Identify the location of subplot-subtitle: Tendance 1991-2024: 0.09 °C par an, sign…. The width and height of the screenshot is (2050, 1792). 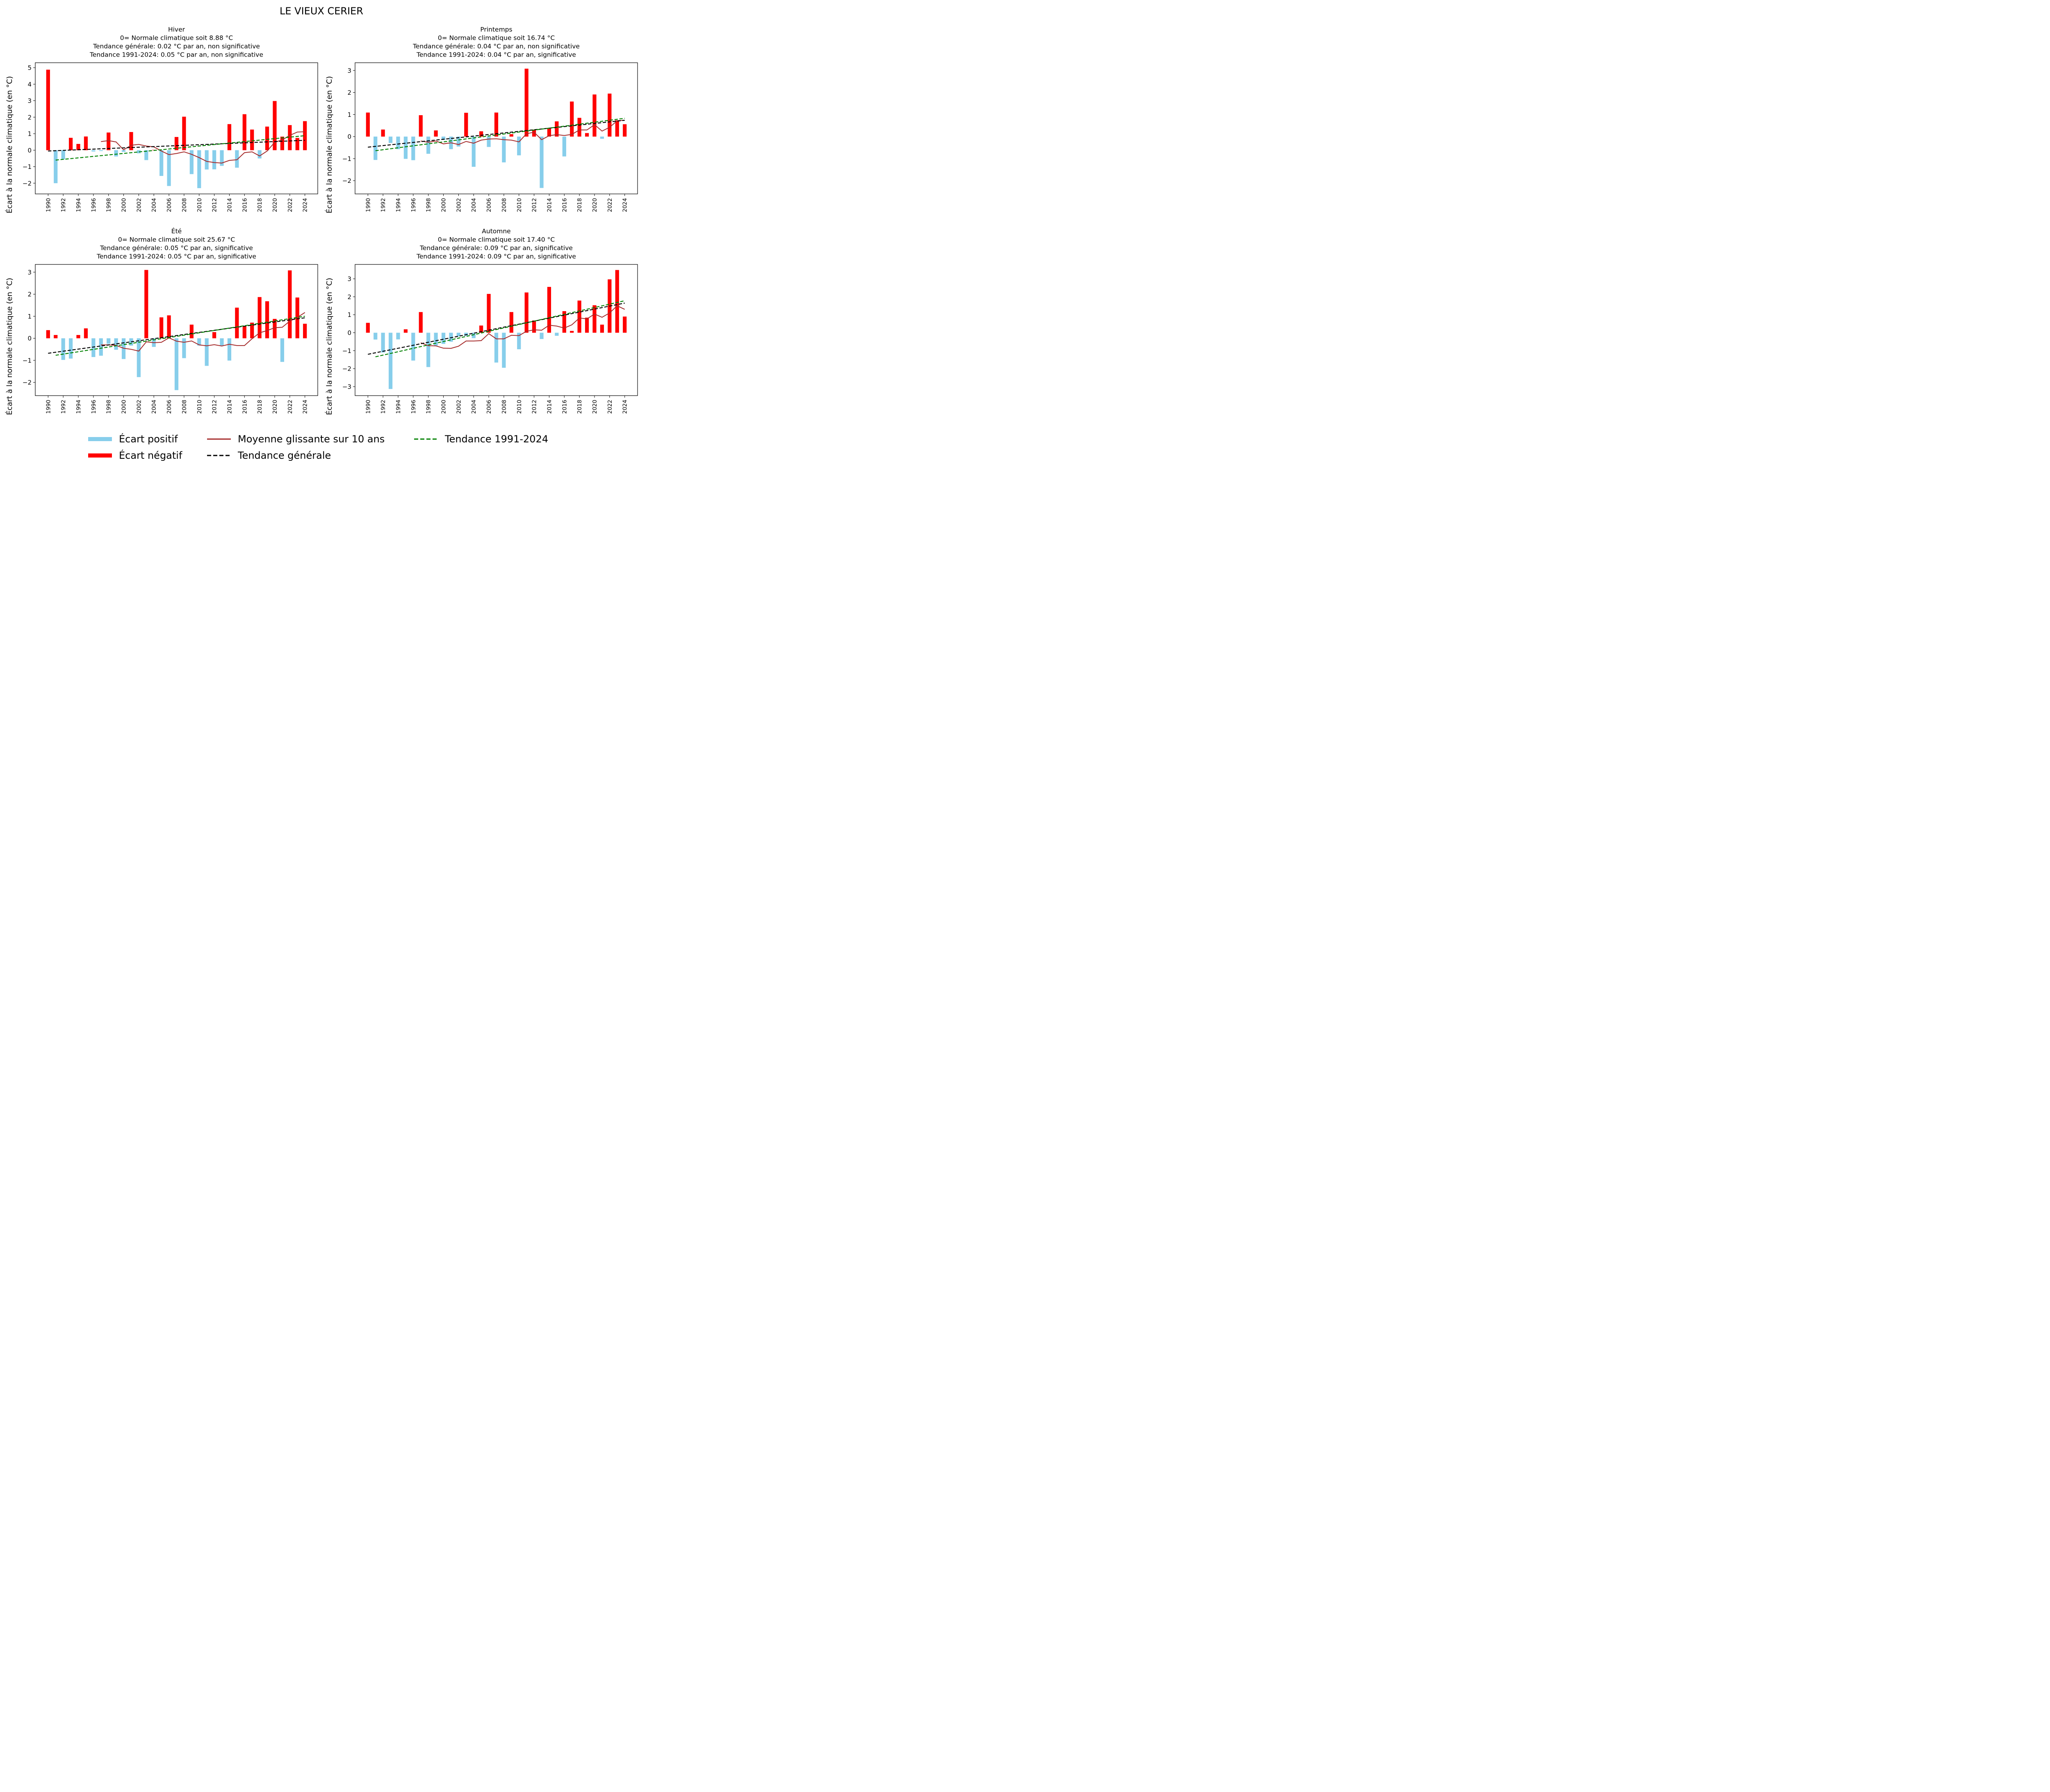
(496, 256).